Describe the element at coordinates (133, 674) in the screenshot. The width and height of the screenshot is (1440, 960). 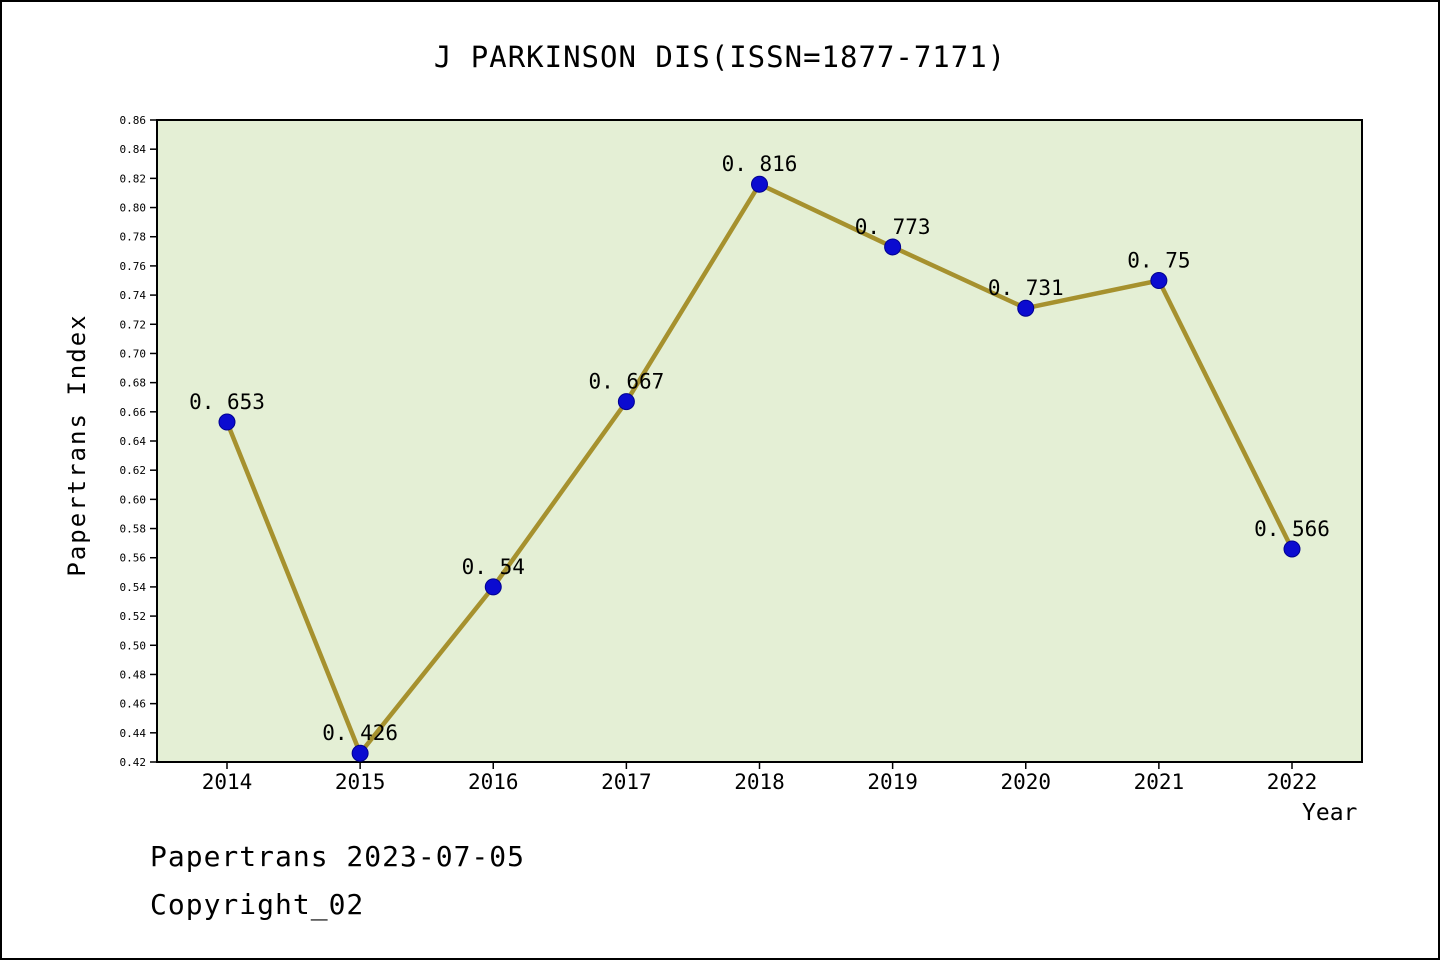
I see `y-tick-label: 0.48` at that location.